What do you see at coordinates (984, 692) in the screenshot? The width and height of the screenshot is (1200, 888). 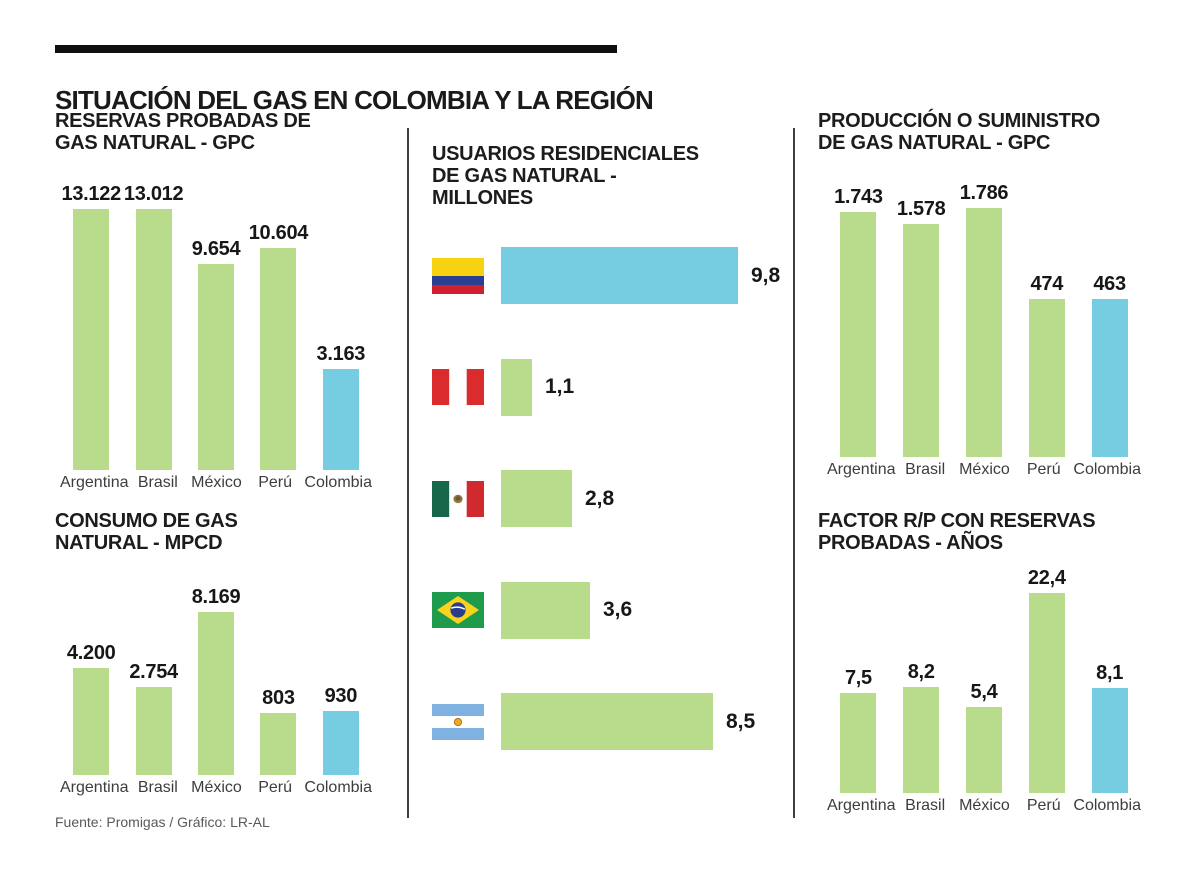 I see `value-label: 5,4` at bounding box center [984, 692].